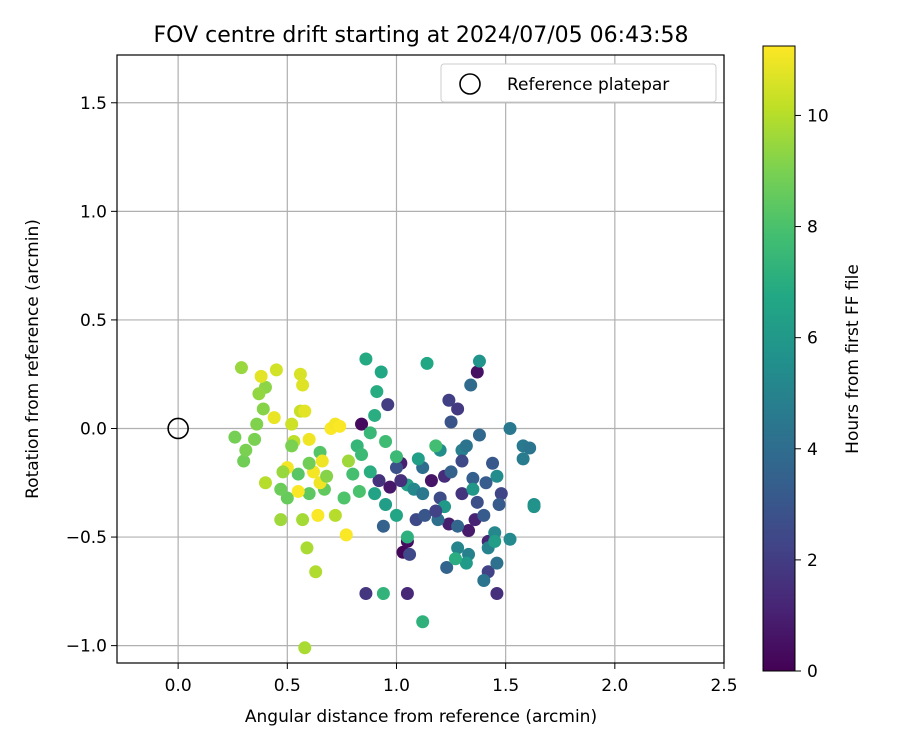 The image size is (900, 750). I want to click on colorbar-tick-label: 6, so click(812, 339).